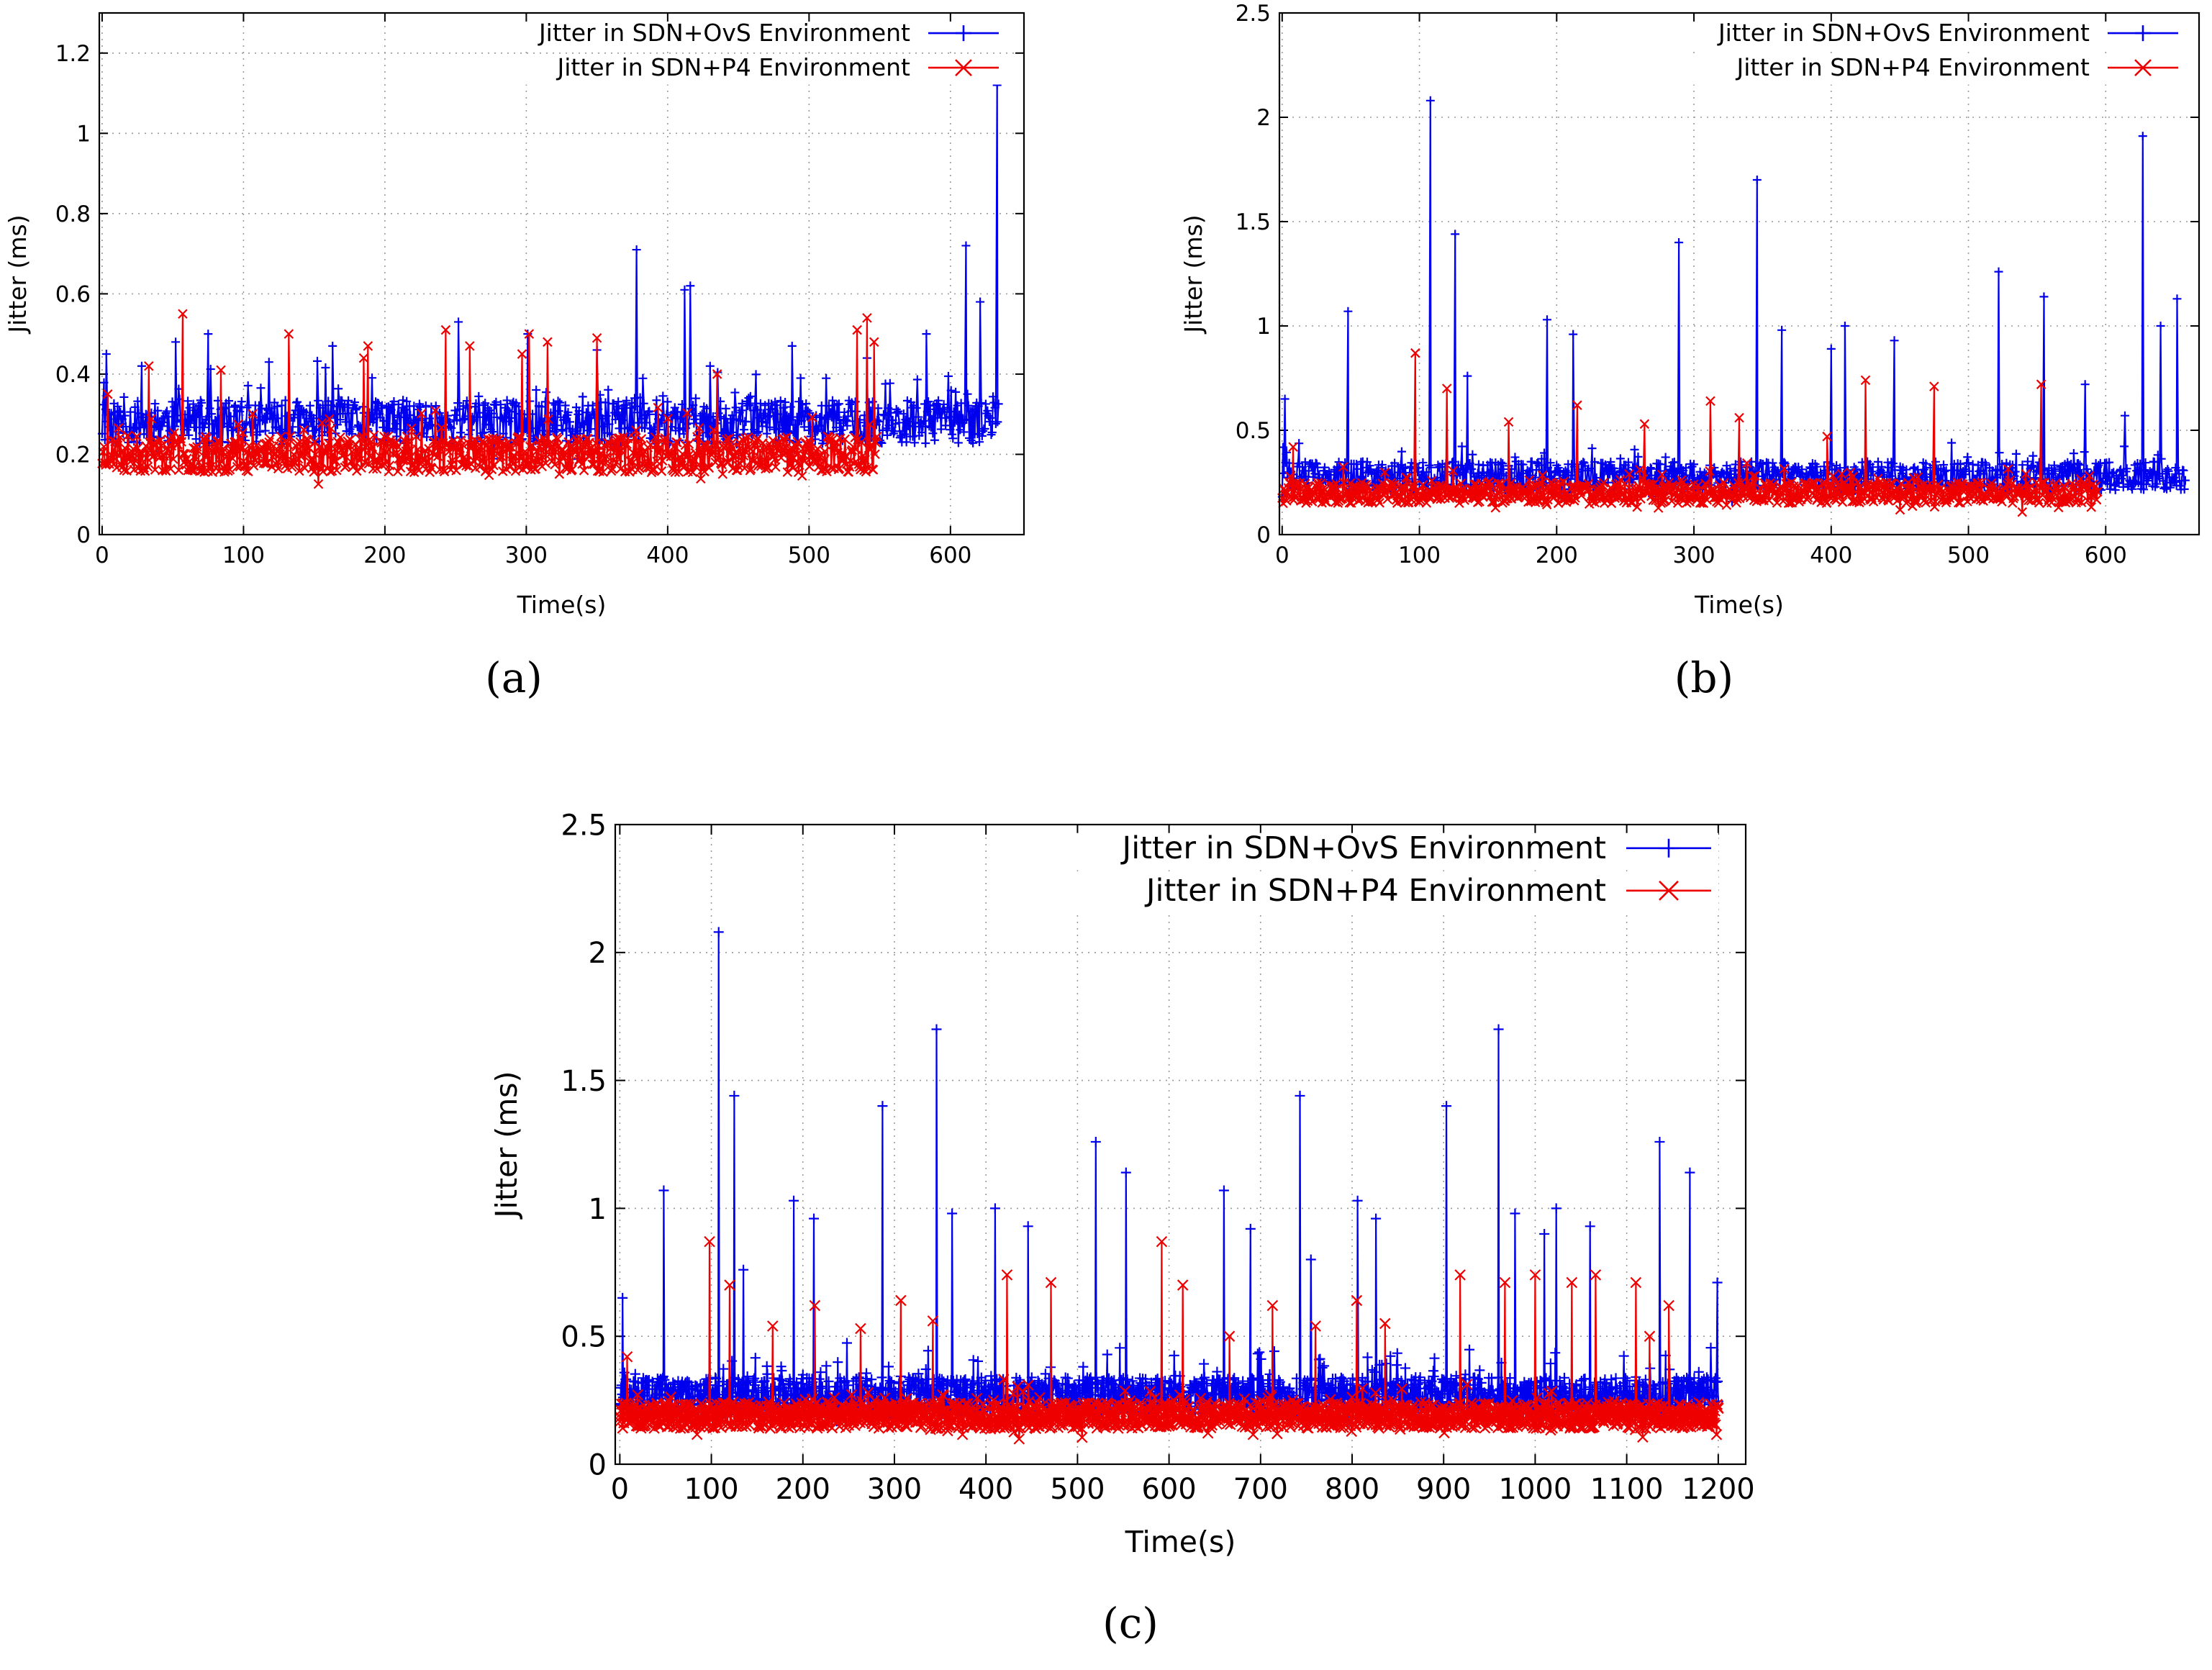 This screenshot has height=1670, width=2212. I want to click on panel-label: (b), so click(1703, 677).